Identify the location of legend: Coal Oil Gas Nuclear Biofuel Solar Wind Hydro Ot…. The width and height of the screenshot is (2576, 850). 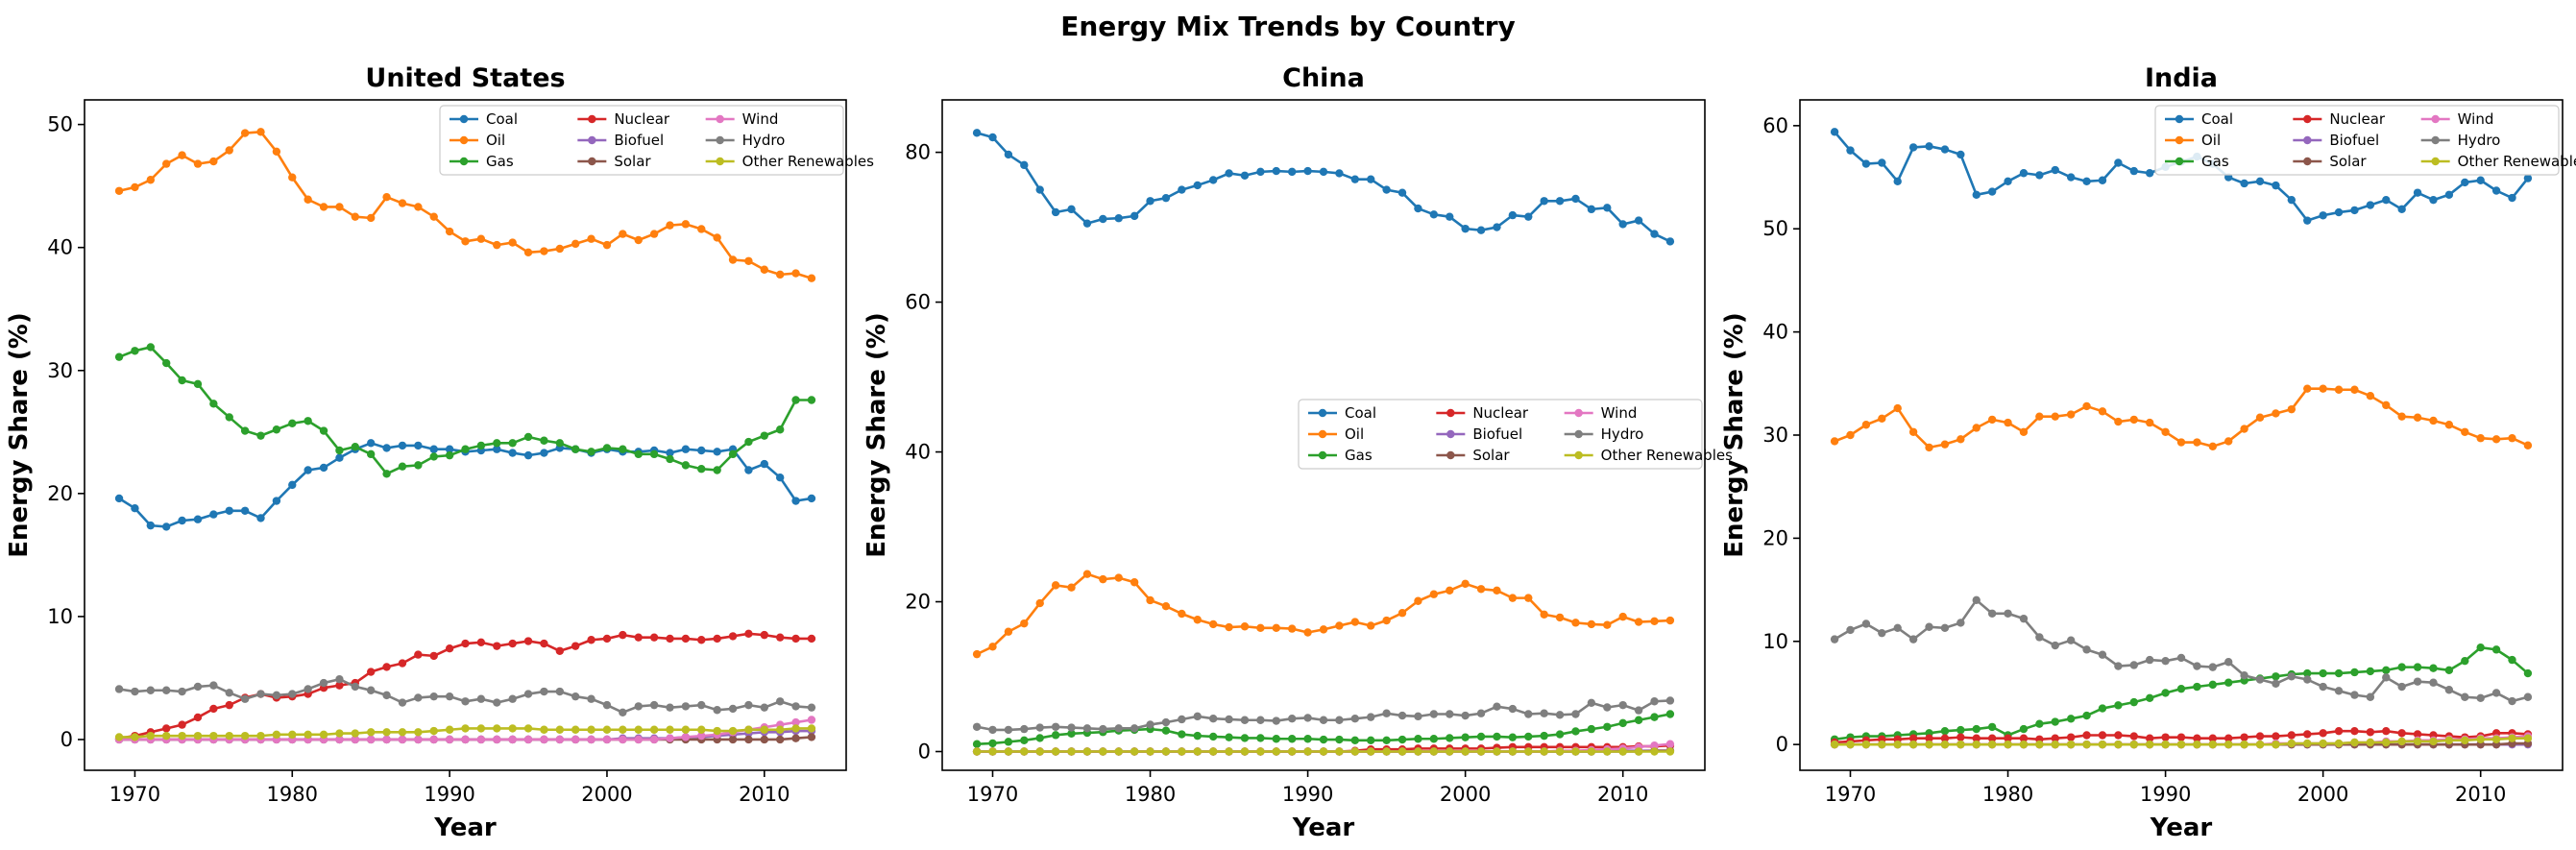
(656, 141).